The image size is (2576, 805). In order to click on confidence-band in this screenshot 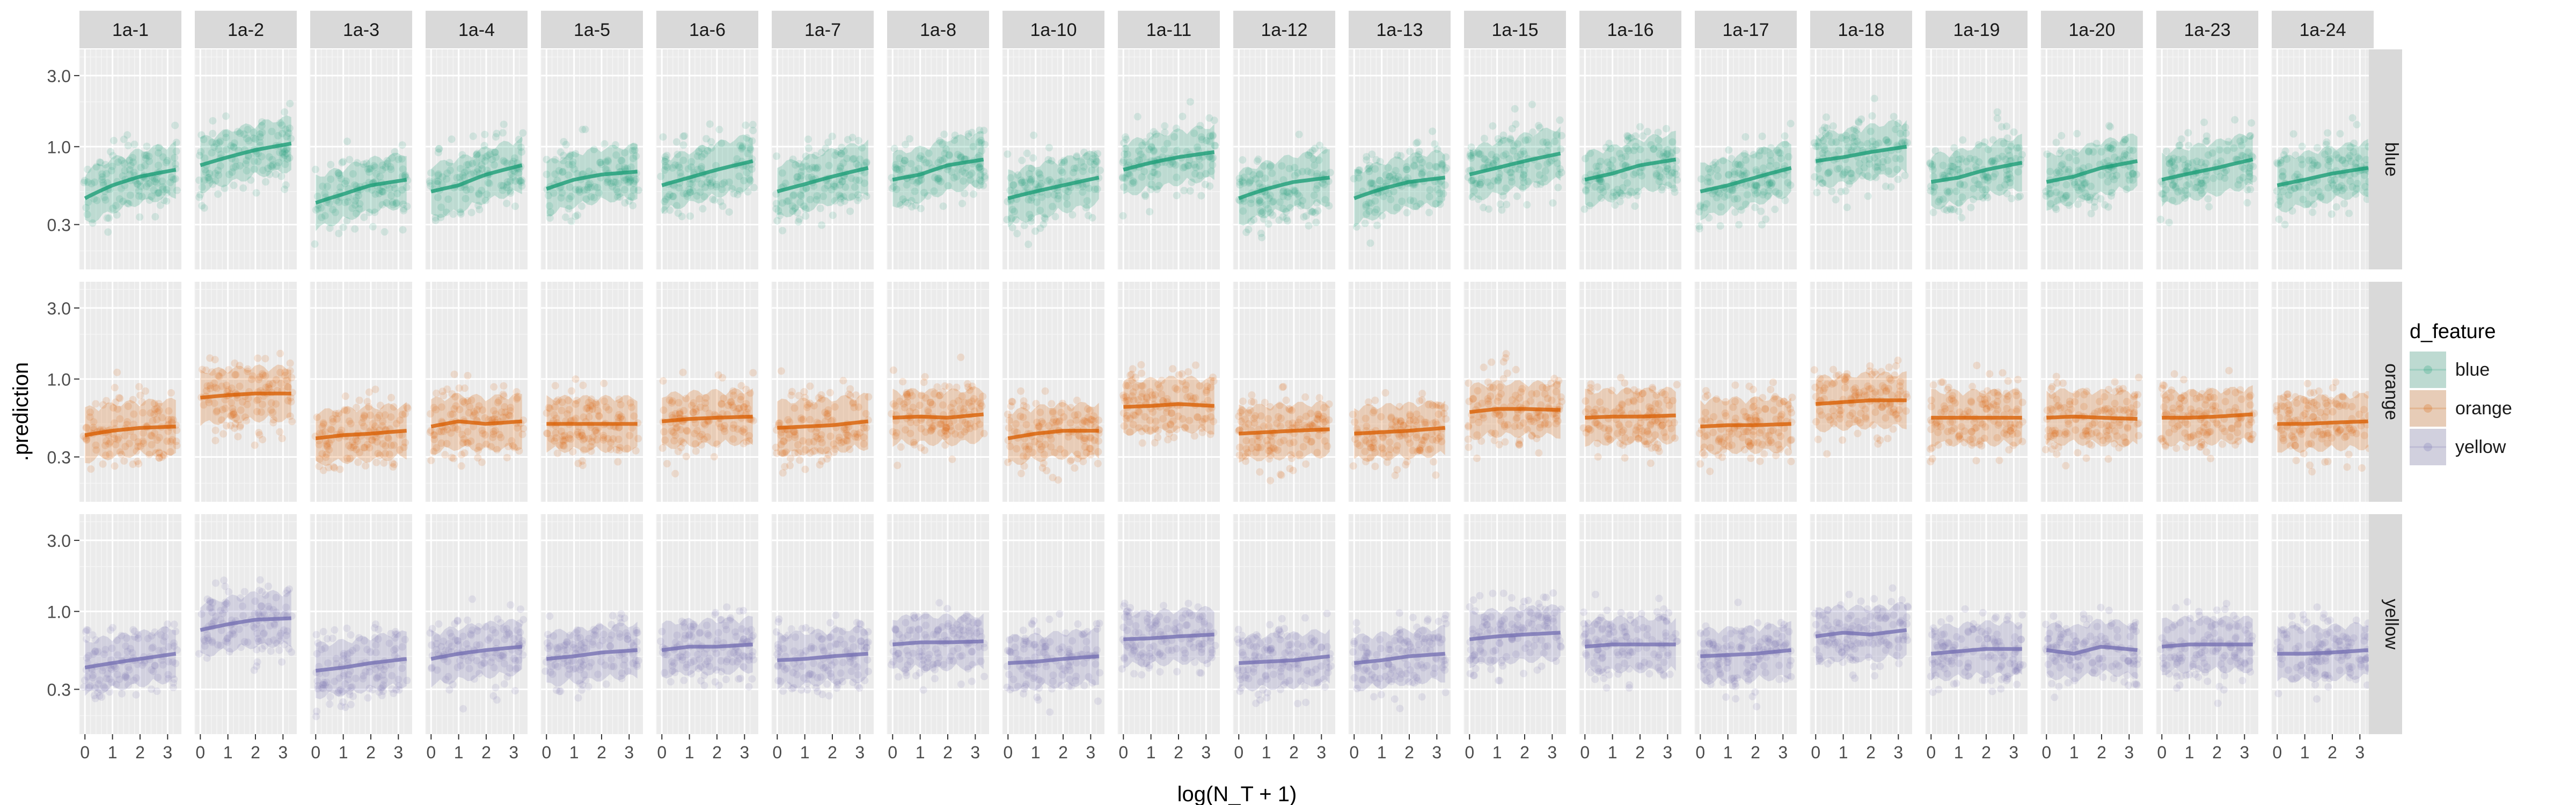, I will do `click(1284, 187)`.